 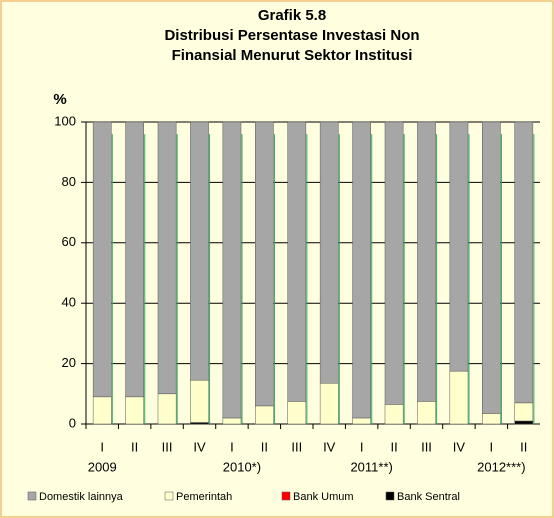 What do you see at coordinates (65, 120) in the screenshot?
I see `y-tick-label: 100` at bounding box center [65, 120].